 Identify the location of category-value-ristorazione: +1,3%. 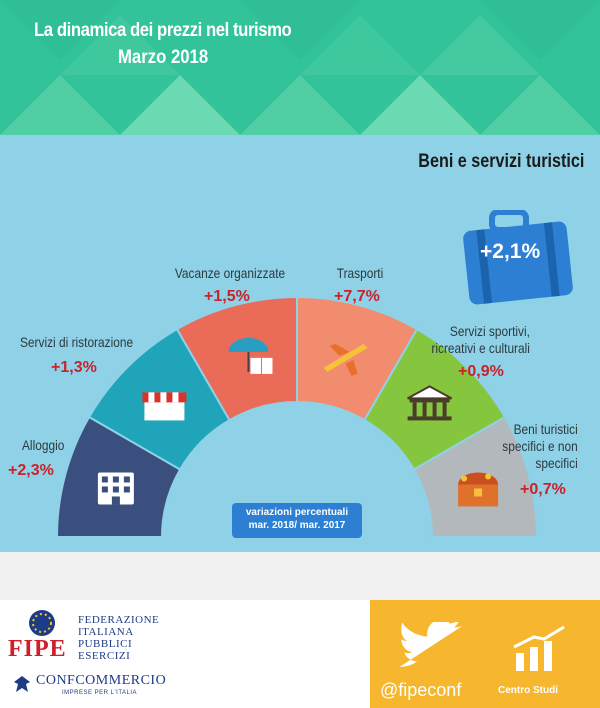
(74, 367).